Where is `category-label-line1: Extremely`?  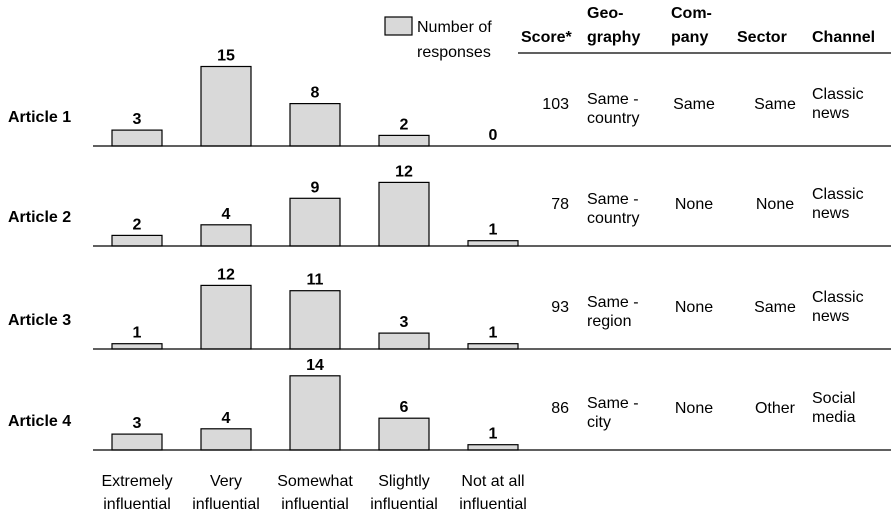 category-label-line1: Extremely is located at coordinates (136, 481).